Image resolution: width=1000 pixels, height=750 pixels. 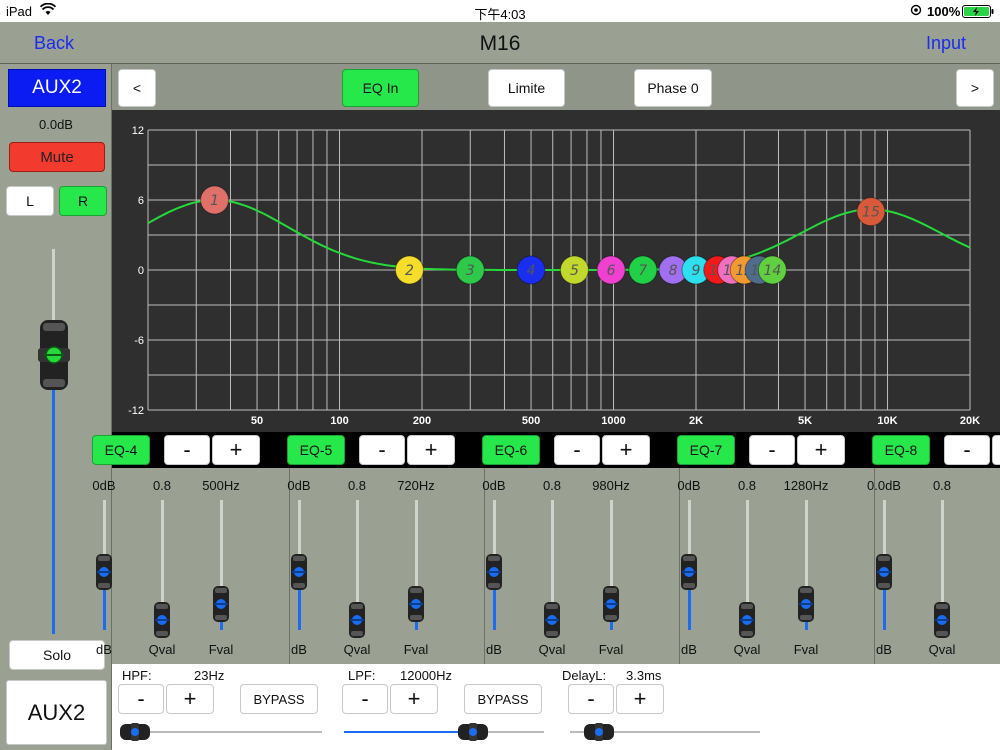 I want to click on eq-node-4: 4, so click(x=531, y=270).